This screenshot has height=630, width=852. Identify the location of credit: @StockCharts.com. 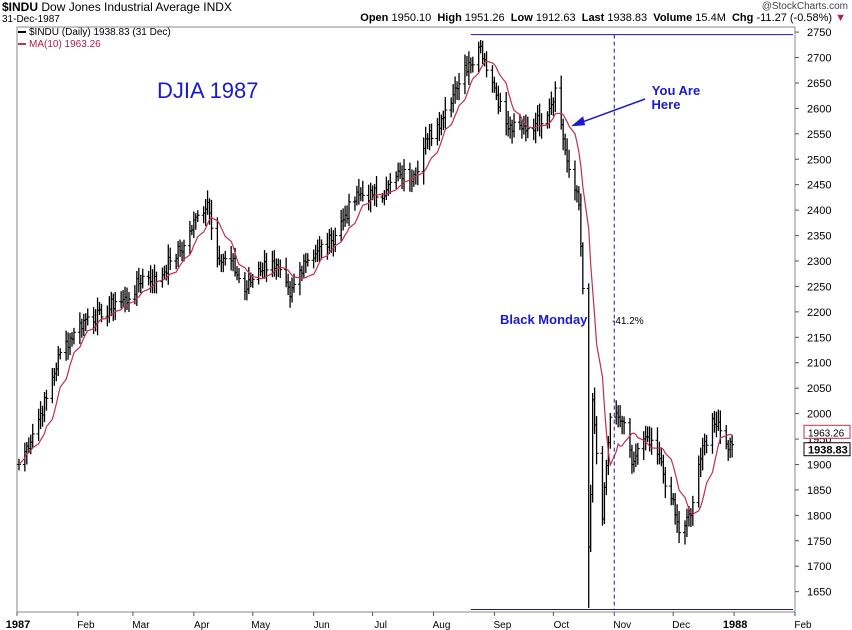
(804, 6).